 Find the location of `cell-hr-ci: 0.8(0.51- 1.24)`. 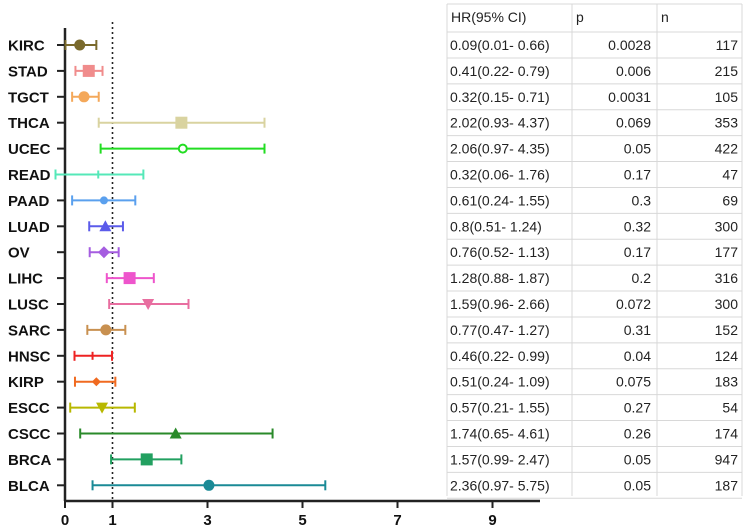

cell-hr-ci: 0.8(0.51- 1.24) is located at coordinates (496, 226).